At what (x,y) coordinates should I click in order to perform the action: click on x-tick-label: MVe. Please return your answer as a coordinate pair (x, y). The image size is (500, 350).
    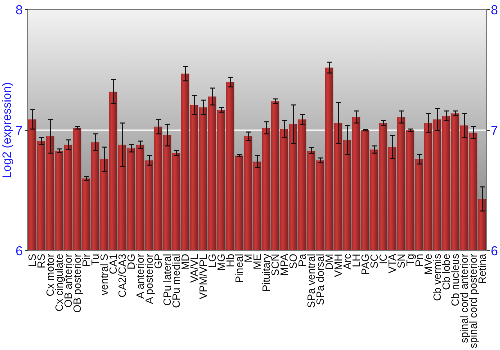
    Looking at the image, I should click on (429, 265).